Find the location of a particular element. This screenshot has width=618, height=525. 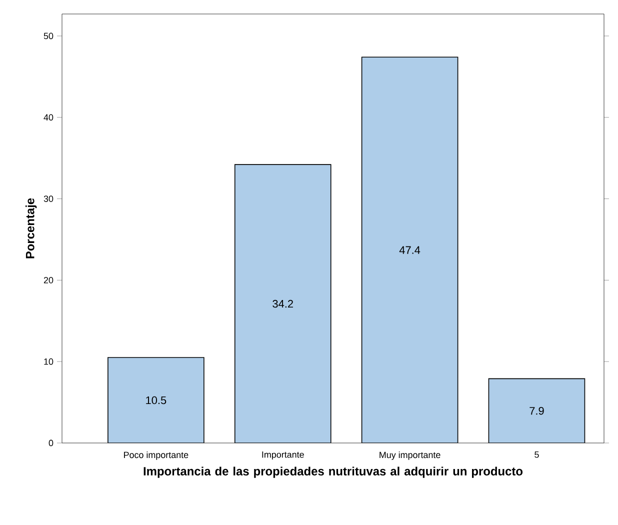

x-axis-title: Importancia de las propiedades nutrituvas al adquirir un producto is located at coordinates (333, 472).